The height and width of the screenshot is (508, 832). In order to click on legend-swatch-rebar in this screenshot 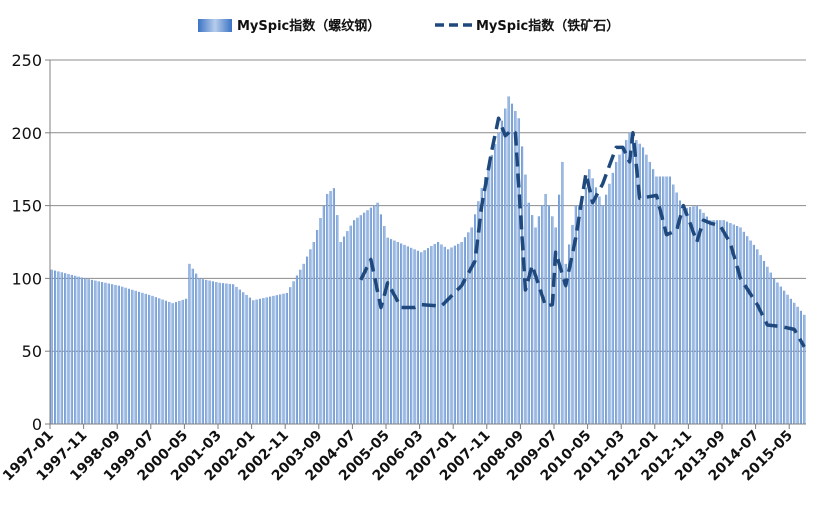, I will do `click(215, 25)`.